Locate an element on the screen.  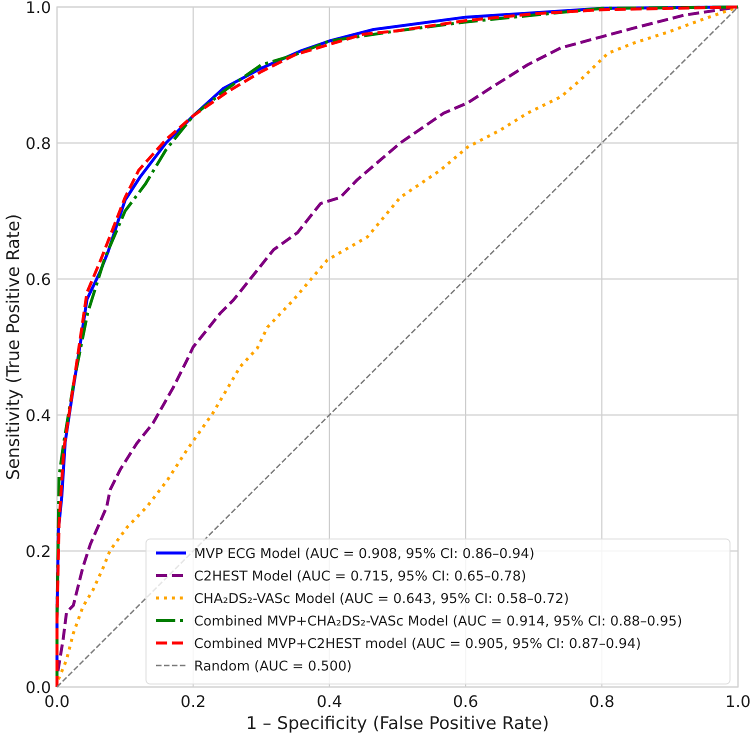
x-tick-label: 0.0 is located at coordinates (57, 701).